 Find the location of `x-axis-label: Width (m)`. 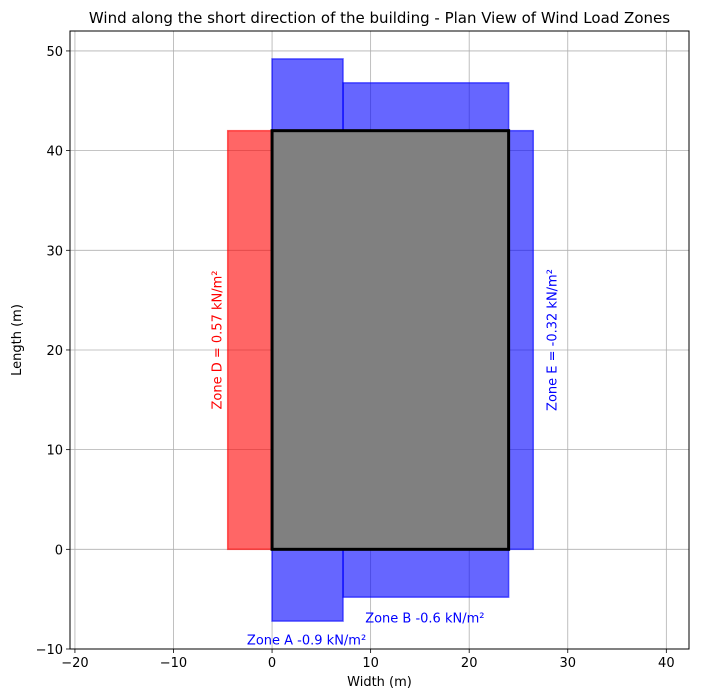

x-axis-label: Width (m) is located at coordinates (379, 682).